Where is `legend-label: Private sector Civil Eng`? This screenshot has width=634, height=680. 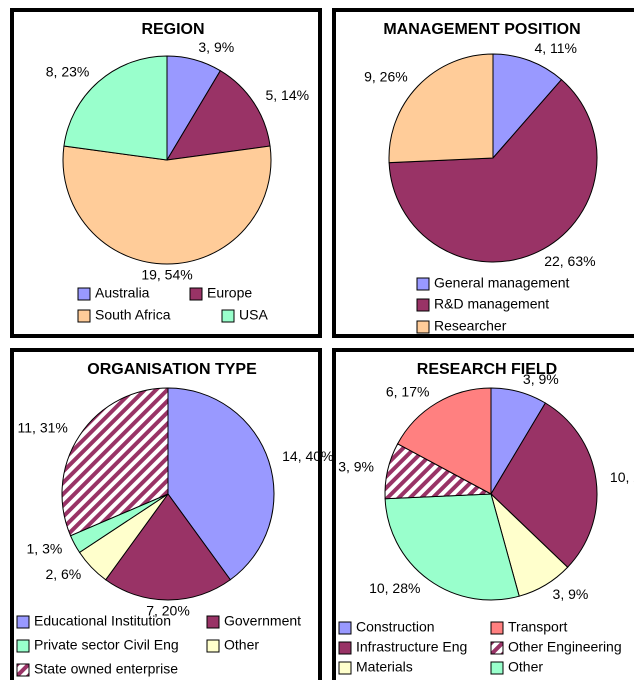
legend-label: Private sector Civil Eng is located at coordinates (106, 645).